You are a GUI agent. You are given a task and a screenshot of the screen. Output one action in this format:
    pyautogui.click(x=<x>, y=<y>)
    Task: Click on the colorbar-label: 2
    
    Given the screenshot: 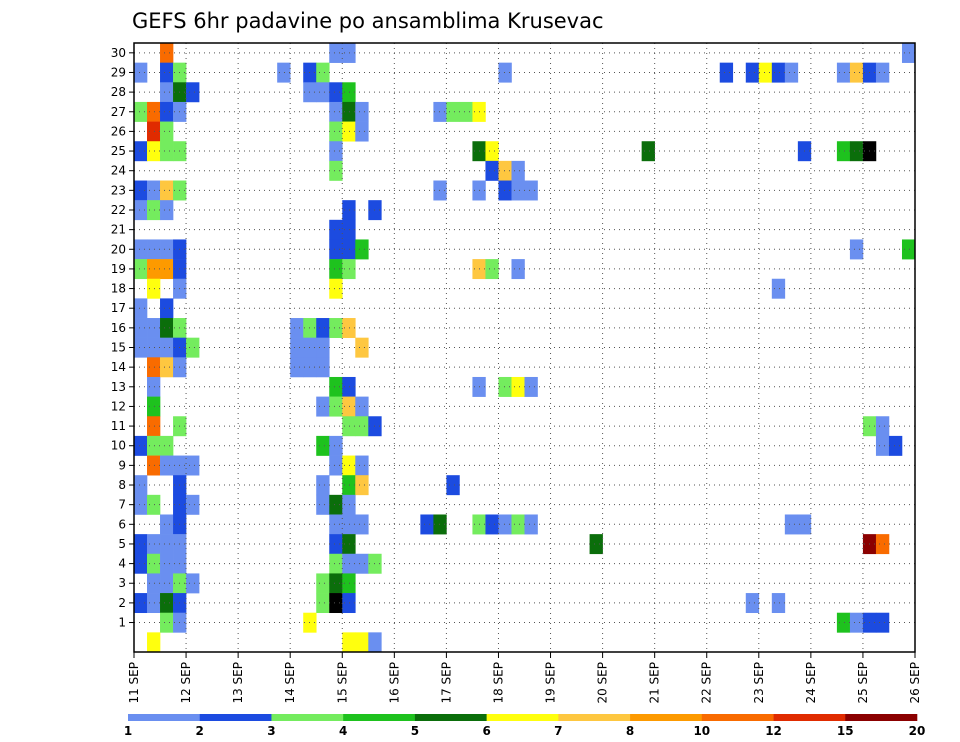 What is the action you would take?
    pyautogui.click(x=200, y=731)
    